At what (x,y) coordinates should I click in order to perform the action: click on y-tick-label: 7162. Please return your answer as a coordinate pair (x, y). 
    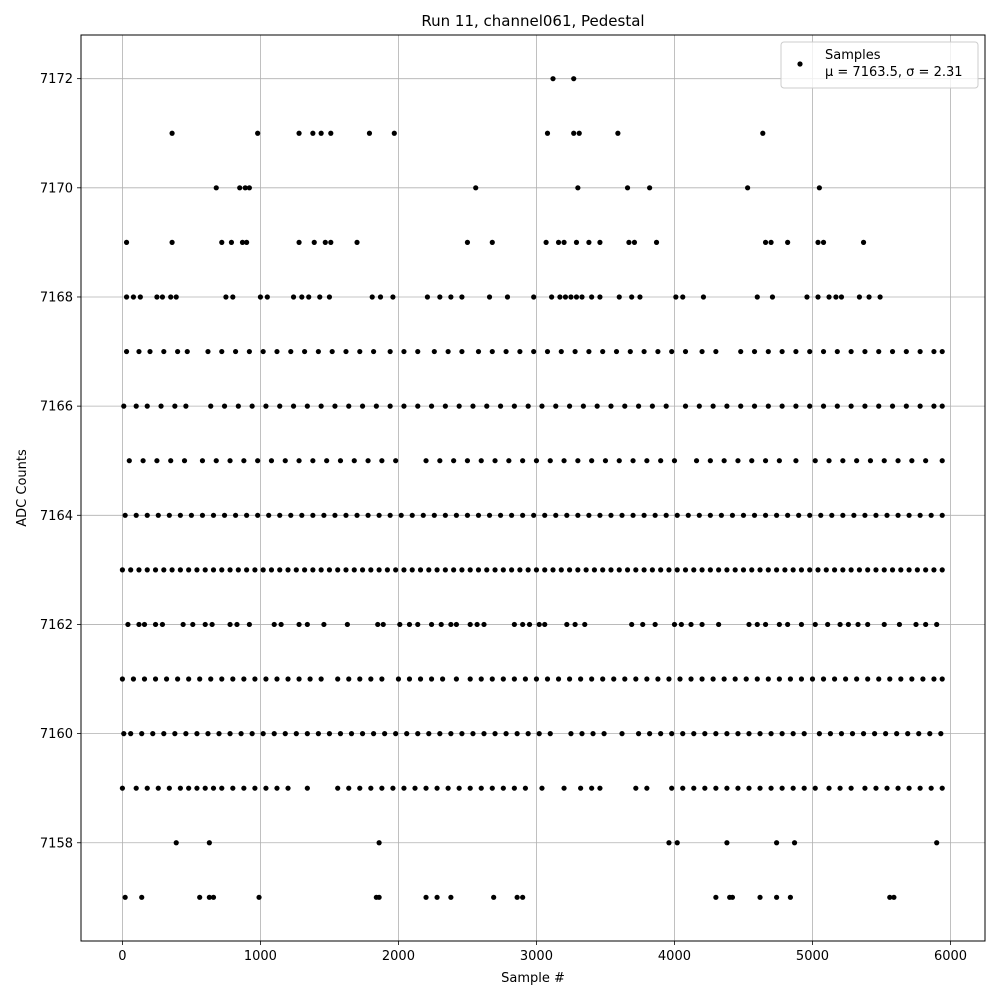
    Looking at the image, I should click on (56, 625).